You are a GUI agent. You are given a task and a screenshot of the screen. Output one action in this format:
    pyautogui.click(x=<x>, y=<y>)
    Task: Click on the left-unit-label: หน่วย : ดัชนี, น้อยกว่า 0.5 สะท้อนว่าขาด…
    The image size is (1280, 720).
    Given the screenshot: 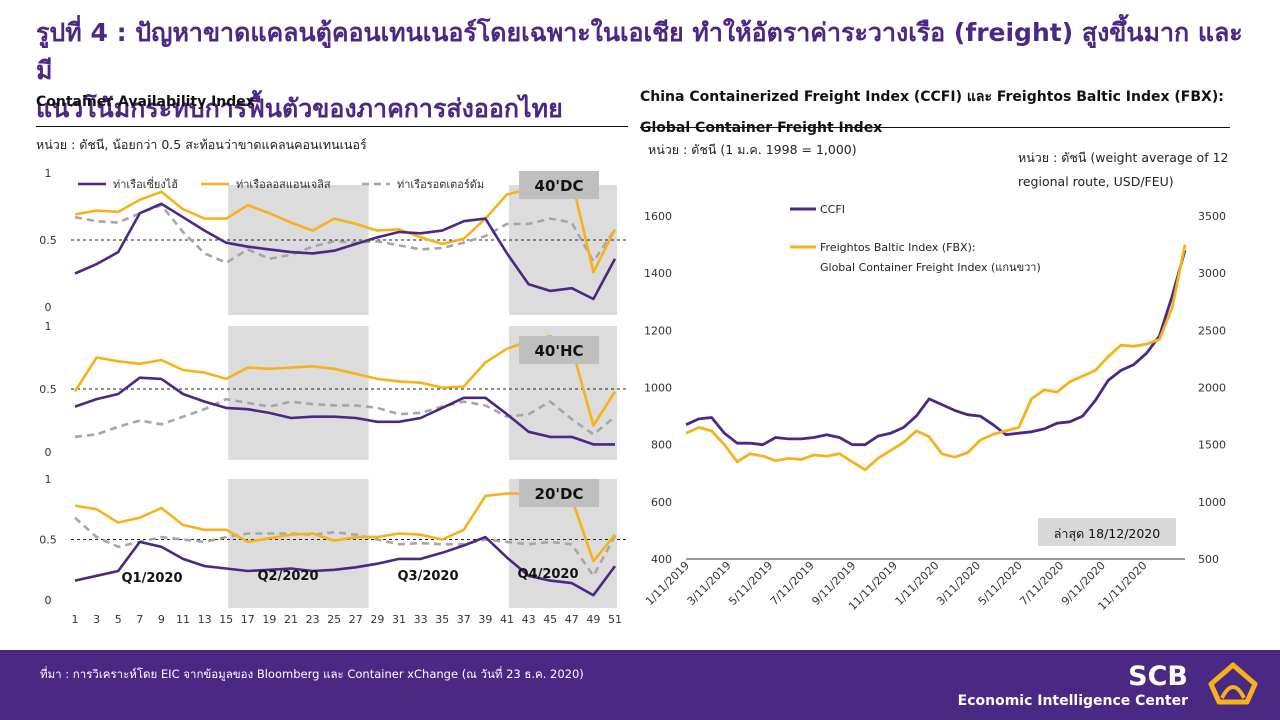 What is the action you would take?
    pyautogui.click(x=201, y=144)
    